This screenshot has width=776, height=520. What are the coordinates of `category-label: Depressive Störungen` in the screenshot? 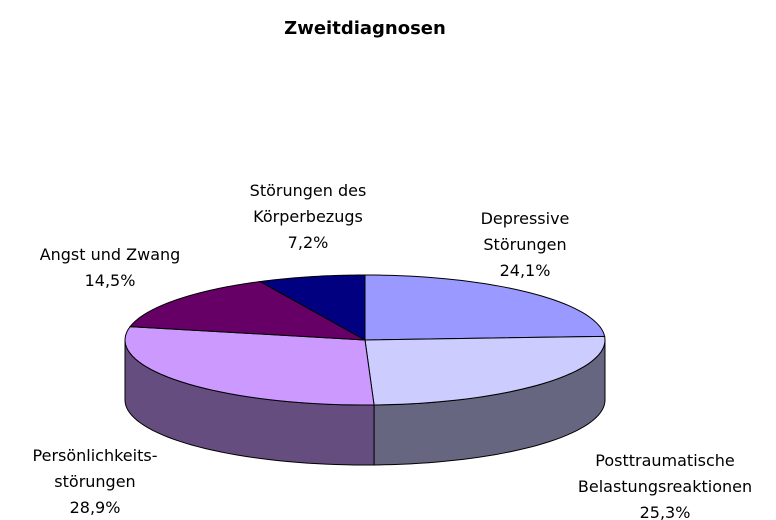 It's located at (525, 231).